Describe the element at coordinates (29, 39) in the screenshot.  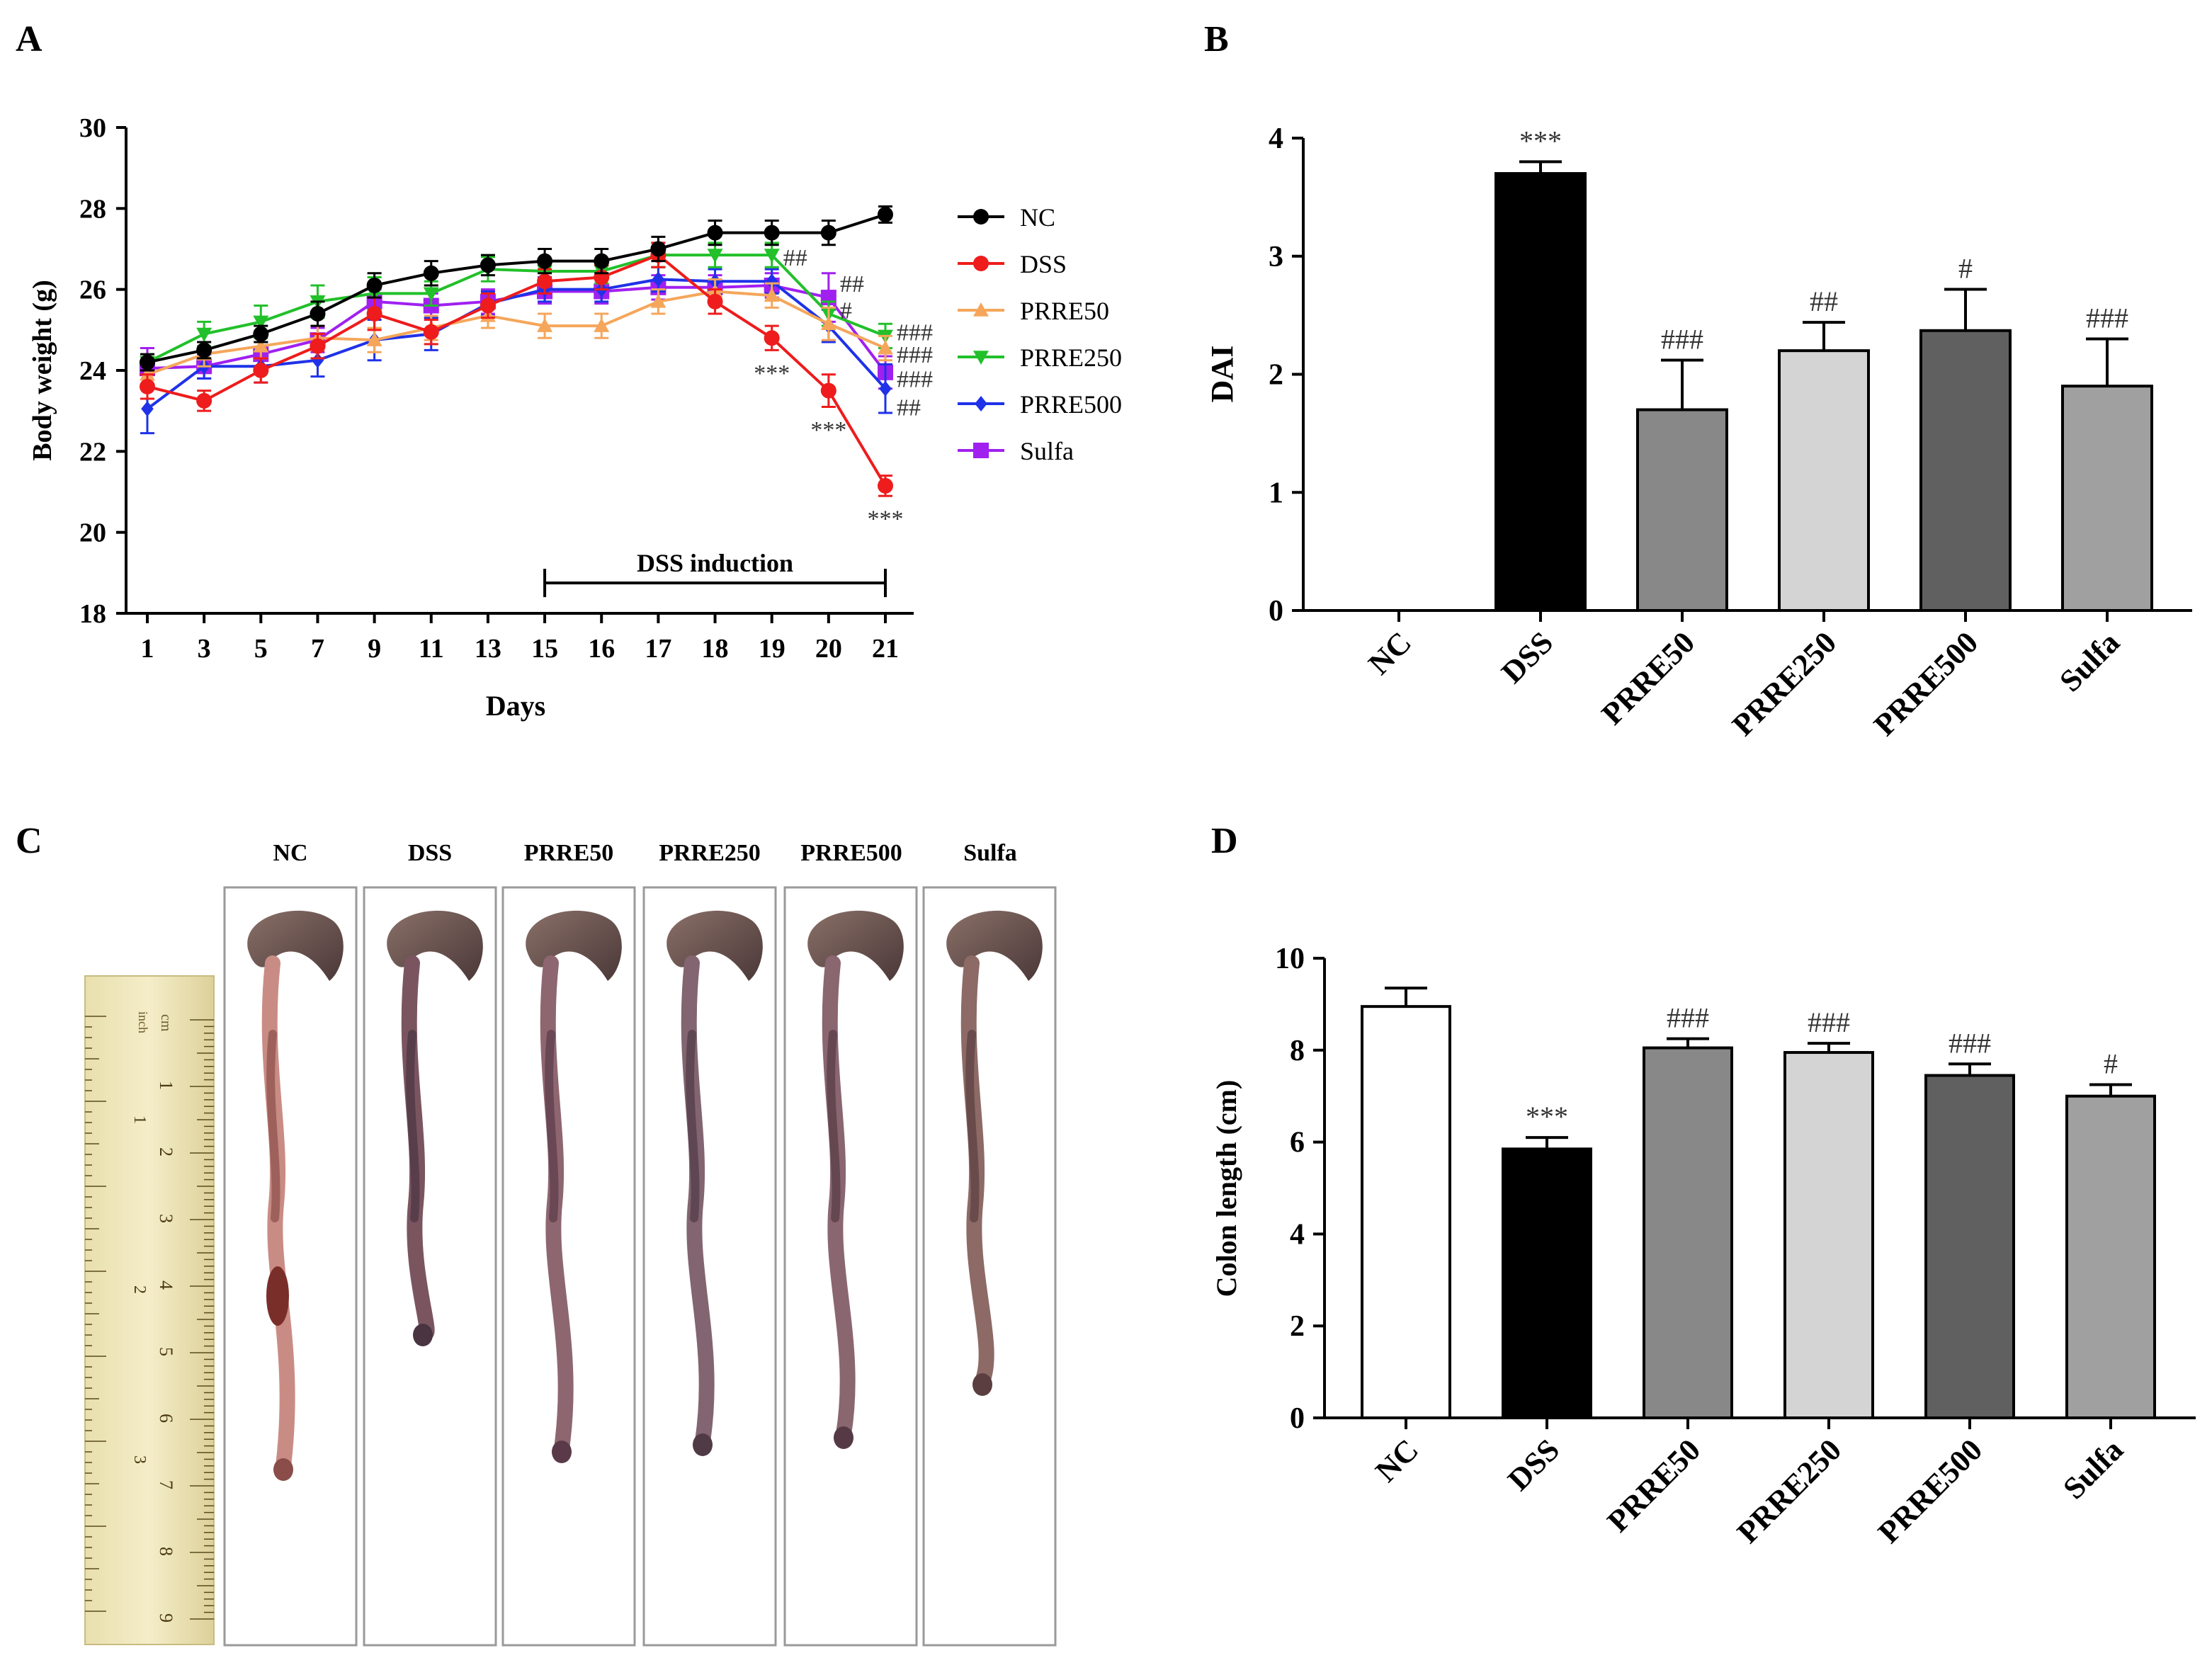
I see `panel-label-a: A` at that location.